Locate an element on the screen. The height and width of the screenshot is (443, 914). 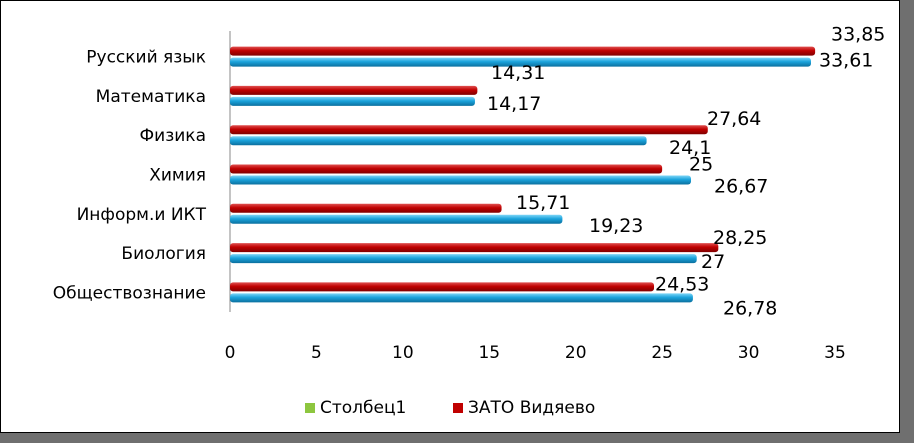
data-label-series-2: 24,1 is located at coordinates (690, 148).